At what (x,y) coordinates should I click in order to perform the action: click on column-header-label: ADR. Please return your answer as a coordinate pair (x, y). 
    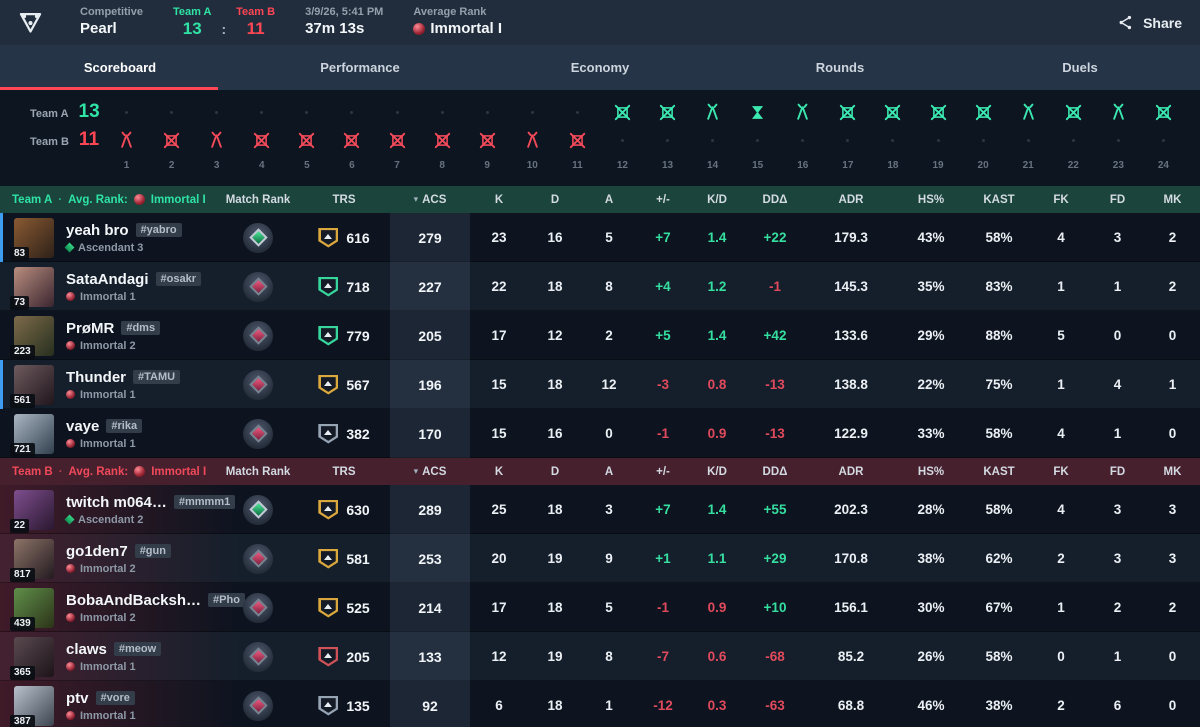
    Looking at the image, I should click on (851, 199).